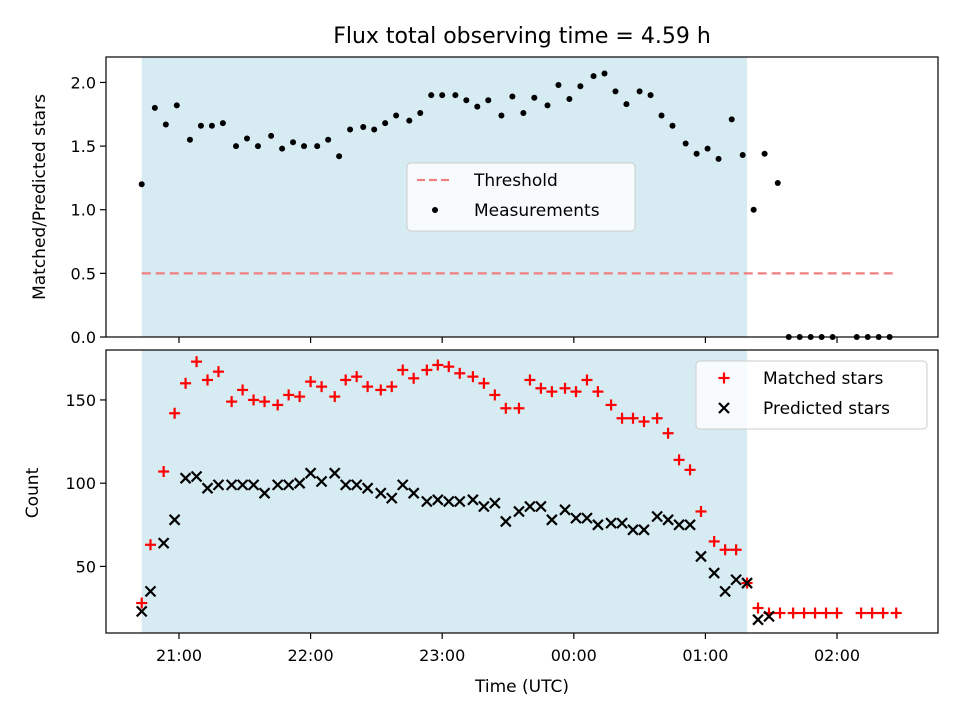 This screenshot has width=960, height=724. What do you see at coordinates (455, 546) in the screenshot?
I see `series-predicted-stars` at bounding box center [455, 546].